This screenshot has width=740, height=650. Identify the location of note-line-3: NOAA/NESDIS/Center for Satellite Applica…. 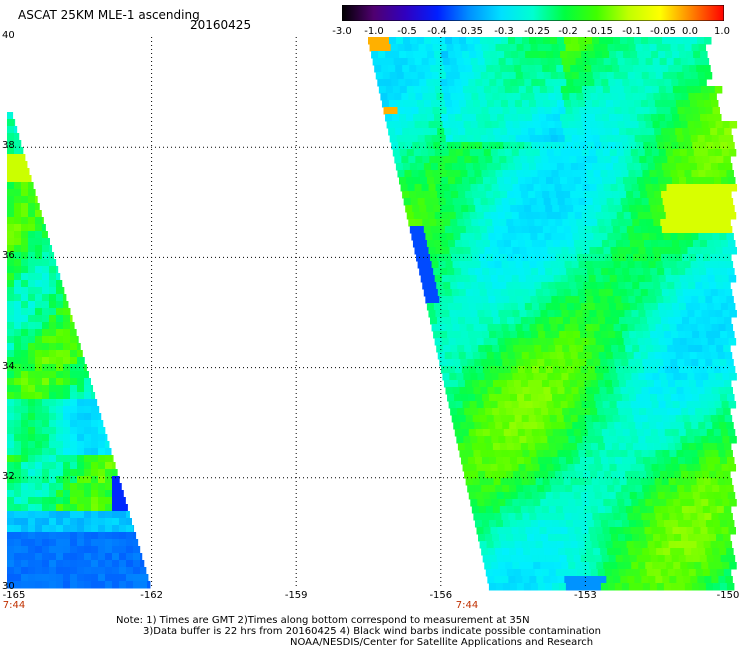
(442, 642).